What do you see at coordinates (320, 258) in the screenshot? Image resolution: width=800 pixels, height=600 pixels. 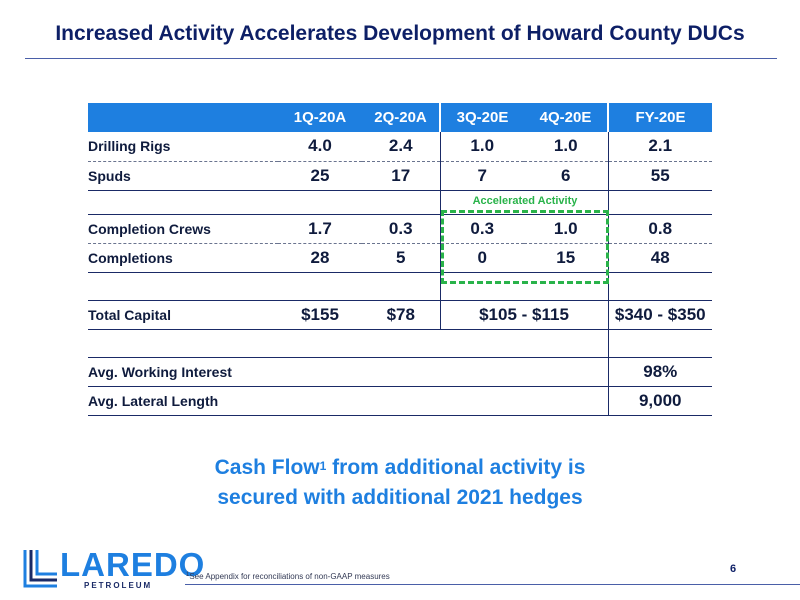 I see `cell-value: 28` at bounding box center [320, 258].